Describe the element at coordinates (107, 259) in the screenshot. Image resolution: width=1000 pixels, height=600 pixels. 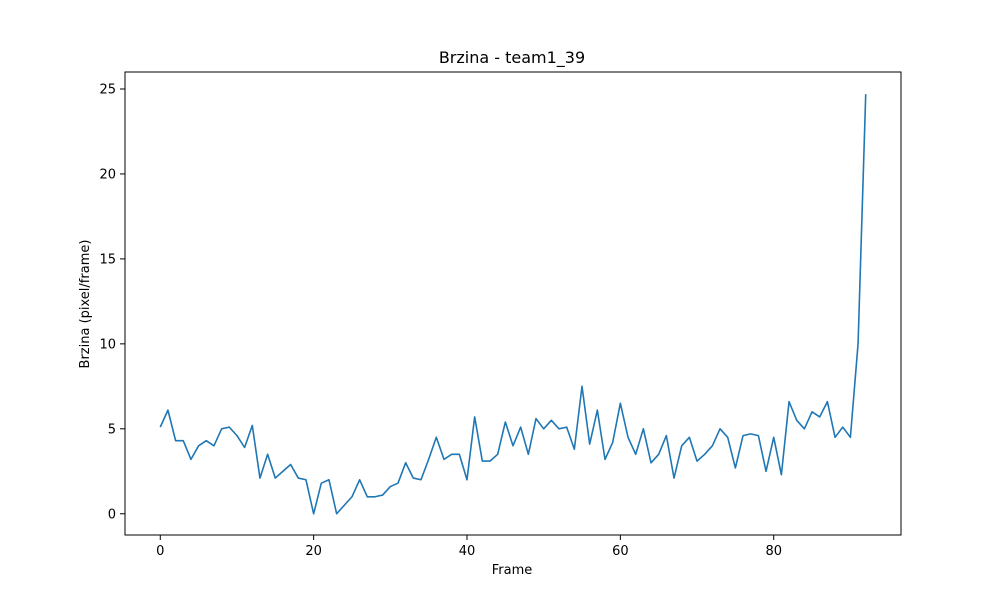
I see `y-tick-label-3: 15` at that location.